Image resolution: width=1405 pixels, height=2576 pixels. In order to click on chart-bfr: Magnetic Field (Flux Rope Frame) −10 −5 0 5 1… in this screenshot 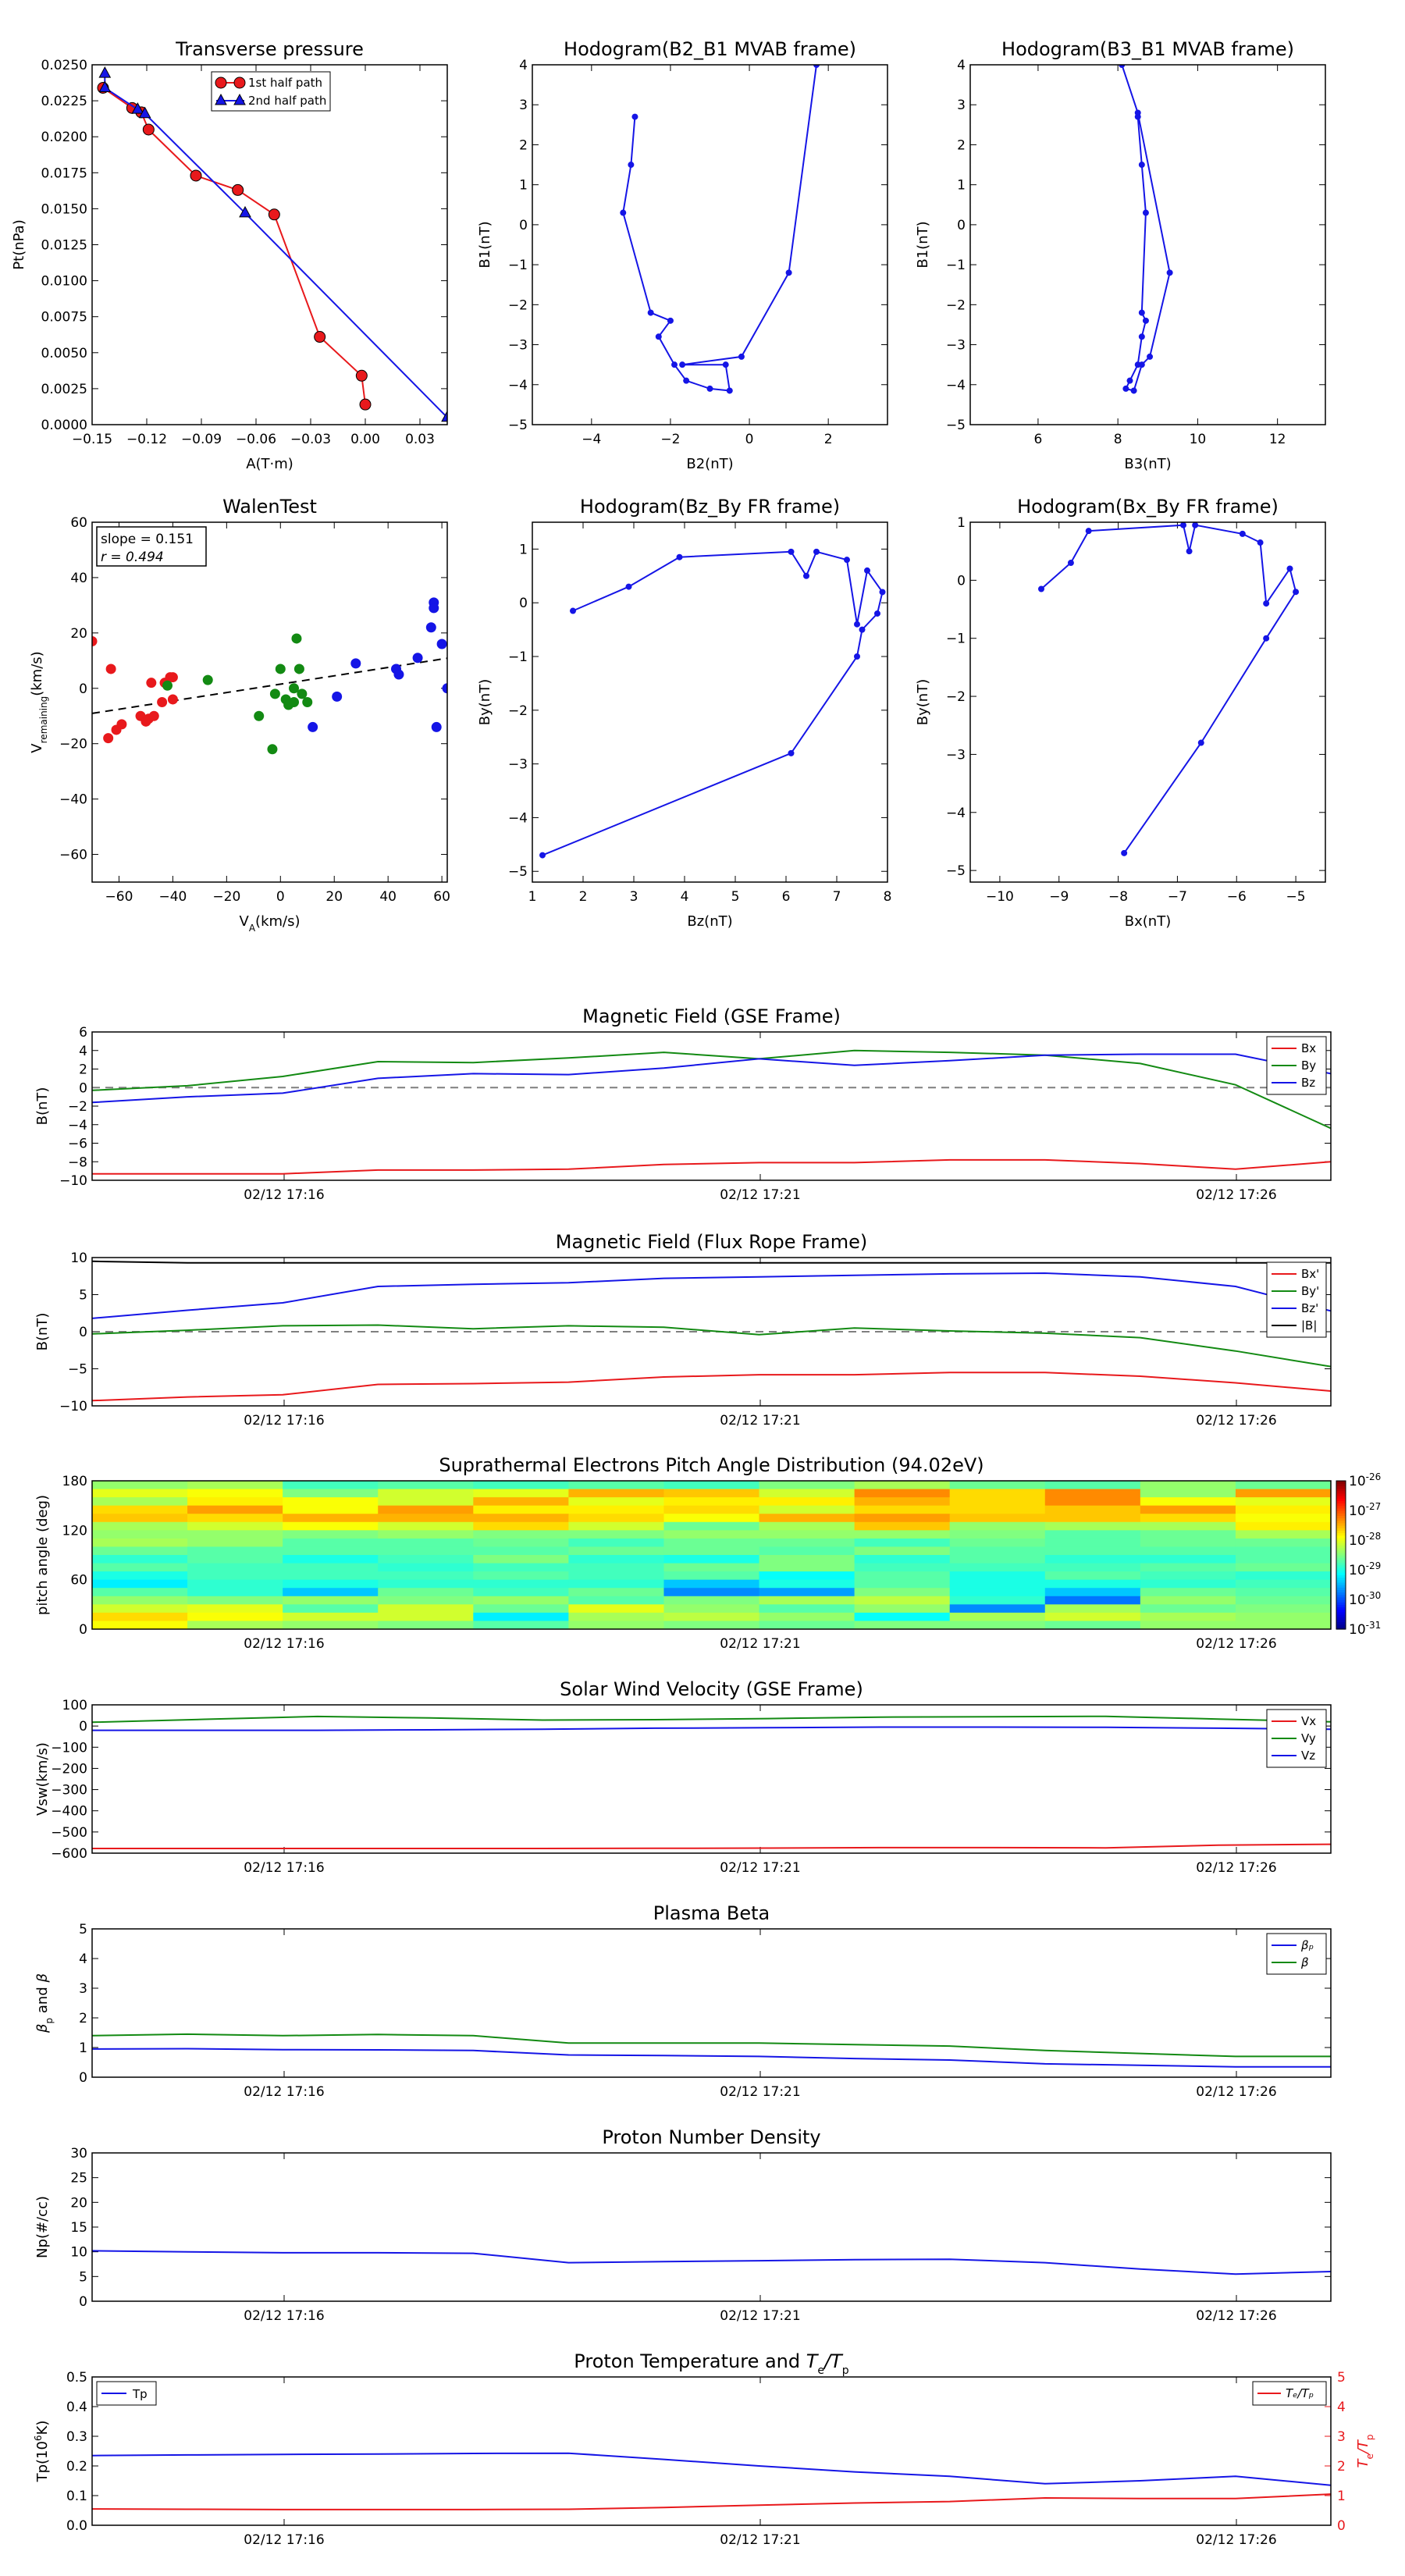, I will do `click(683, 1330)`.